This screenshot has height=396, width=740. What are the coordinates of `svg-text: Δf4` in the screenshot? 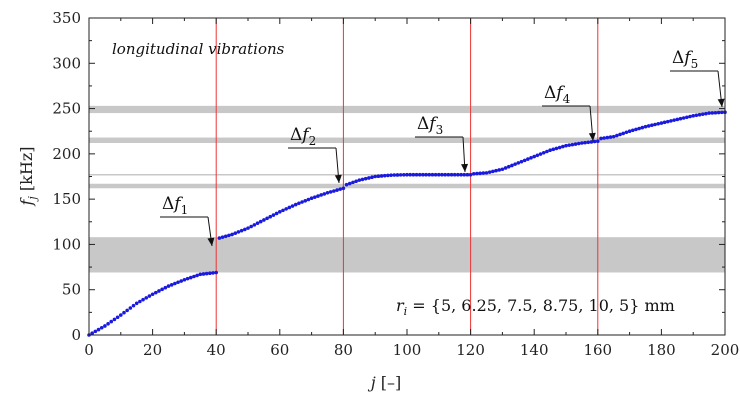 It's located at (557, 94).